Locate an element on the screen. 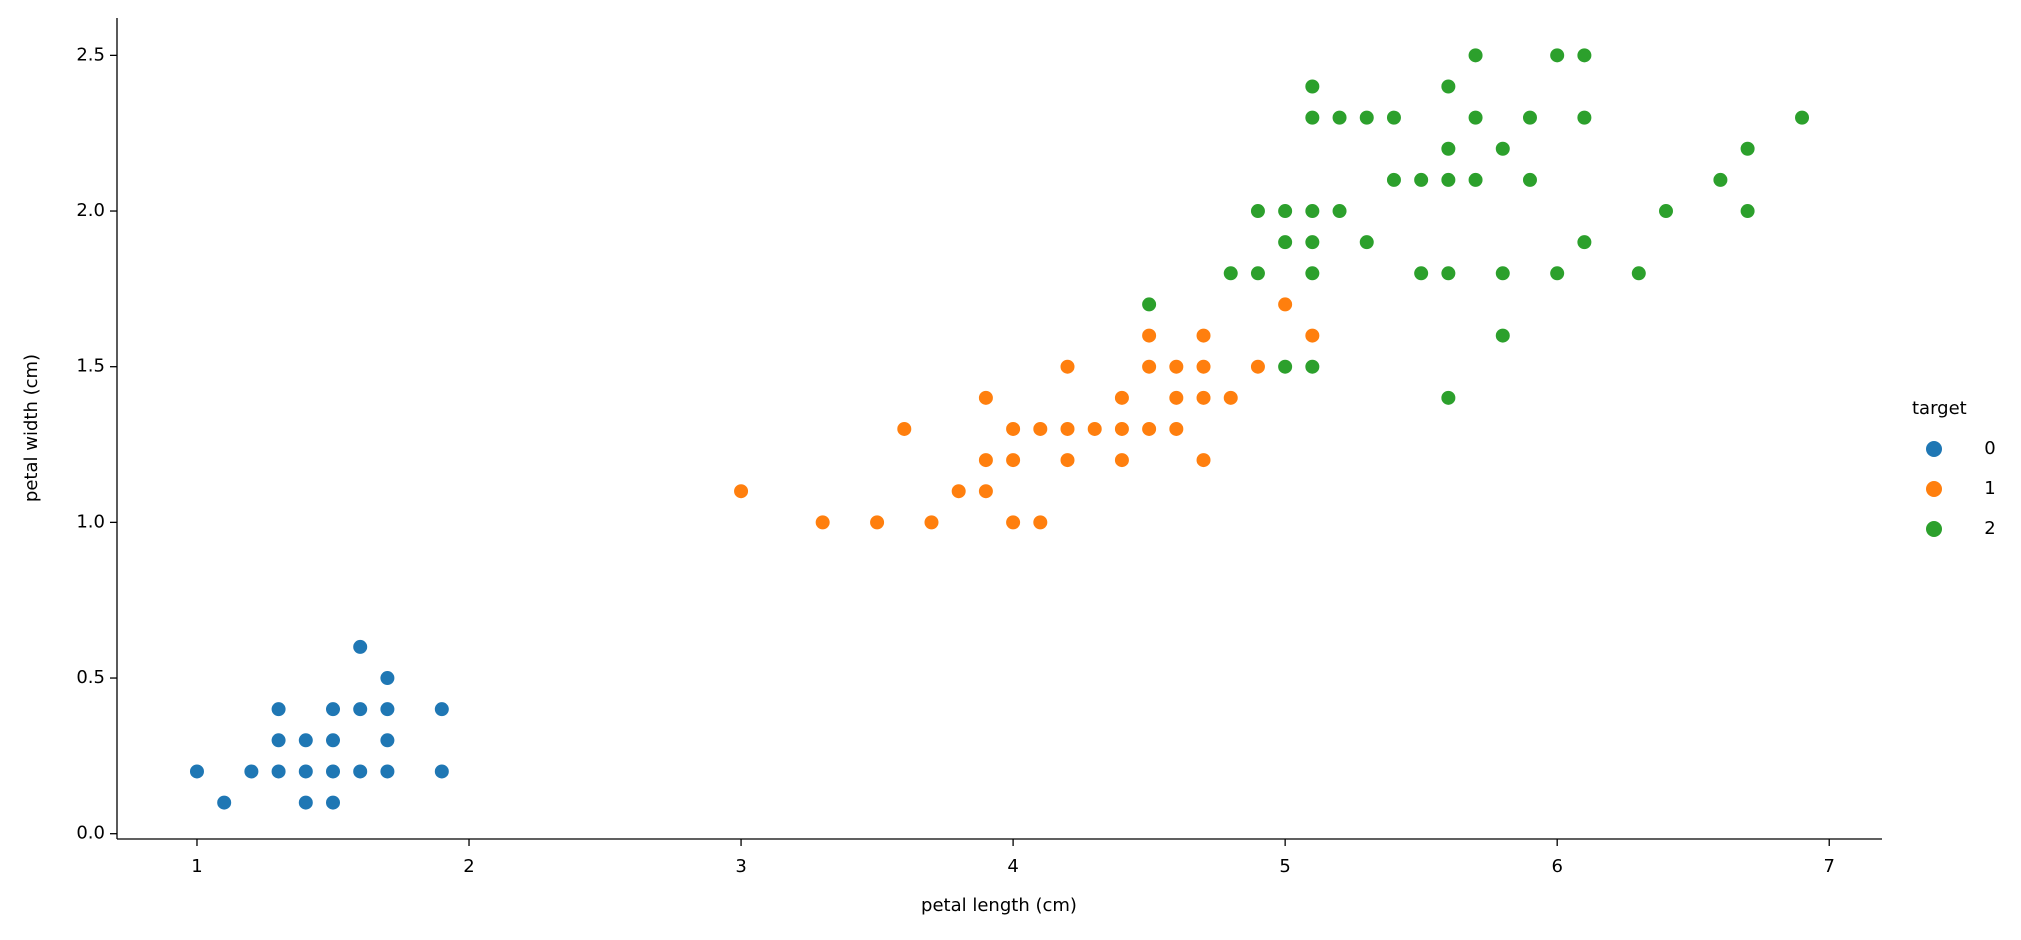 This screenshot has height=940, width=2021. y-tick-label: 2.0 is located at coordinates (90, 210).